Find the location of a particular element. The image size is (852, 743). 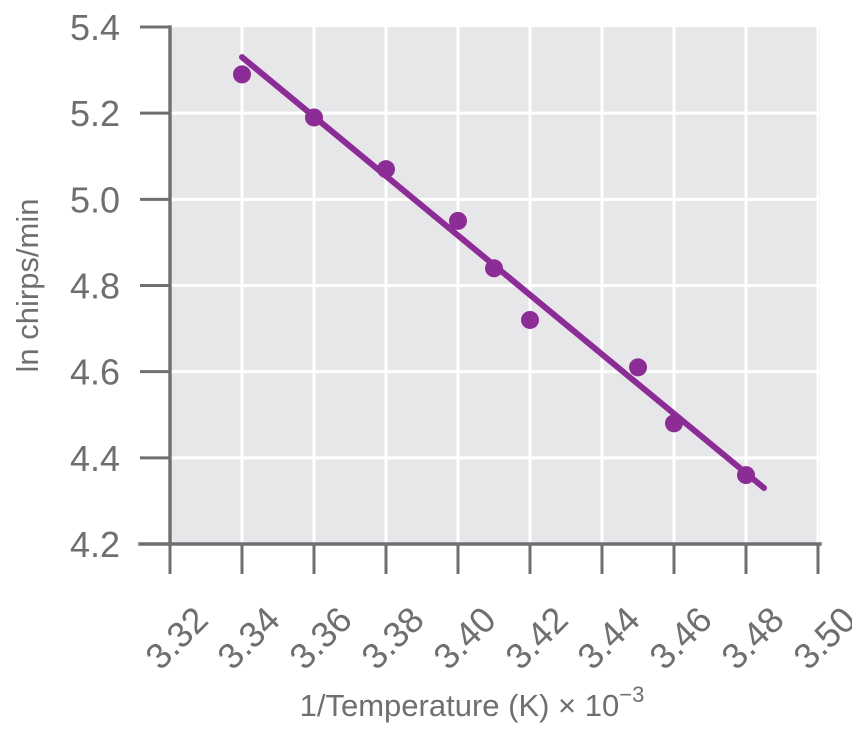

x-tick-label: 3.40 is located at coordinates (464, 638).